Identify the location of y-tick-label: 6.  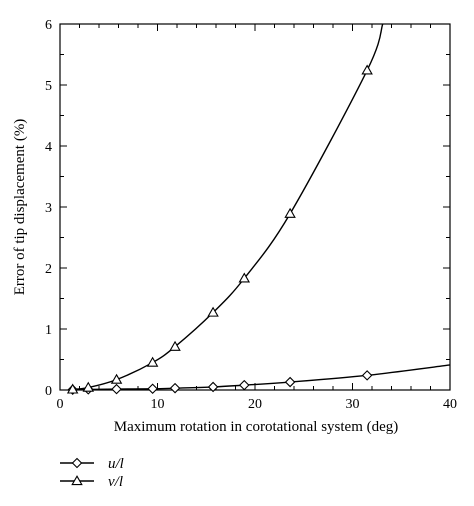
(48, 25).